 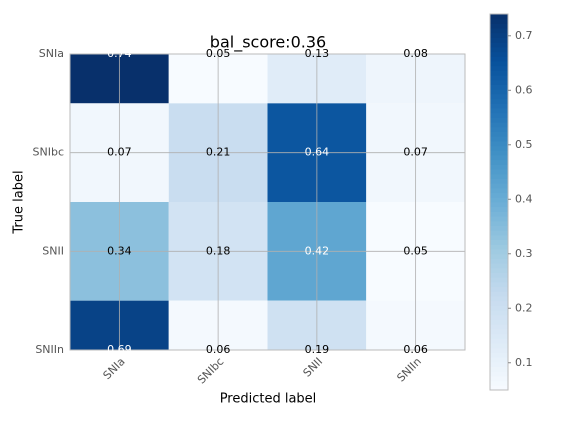 I want to click on colorbar-frame, so click(x=499, y=202).